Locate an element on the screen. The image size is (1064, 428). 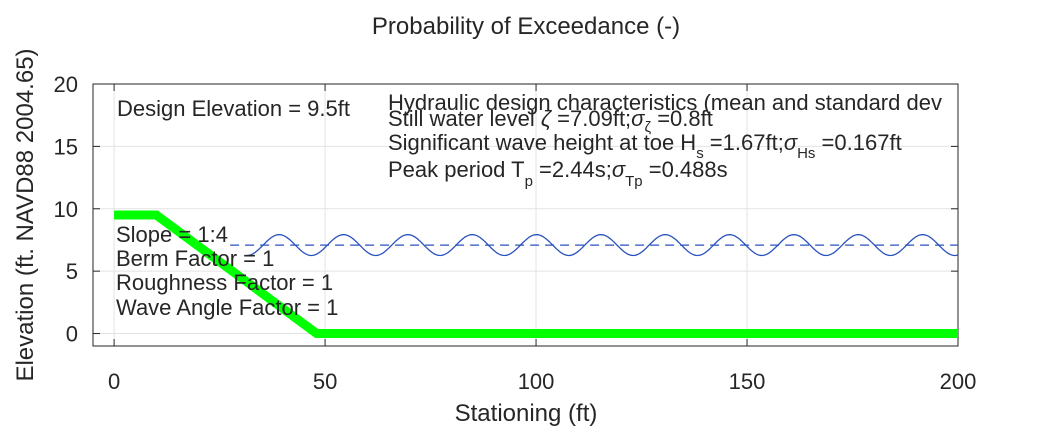
roughness-factor-text: Roughness Factor = 1 is located at coordinates (224, 282).